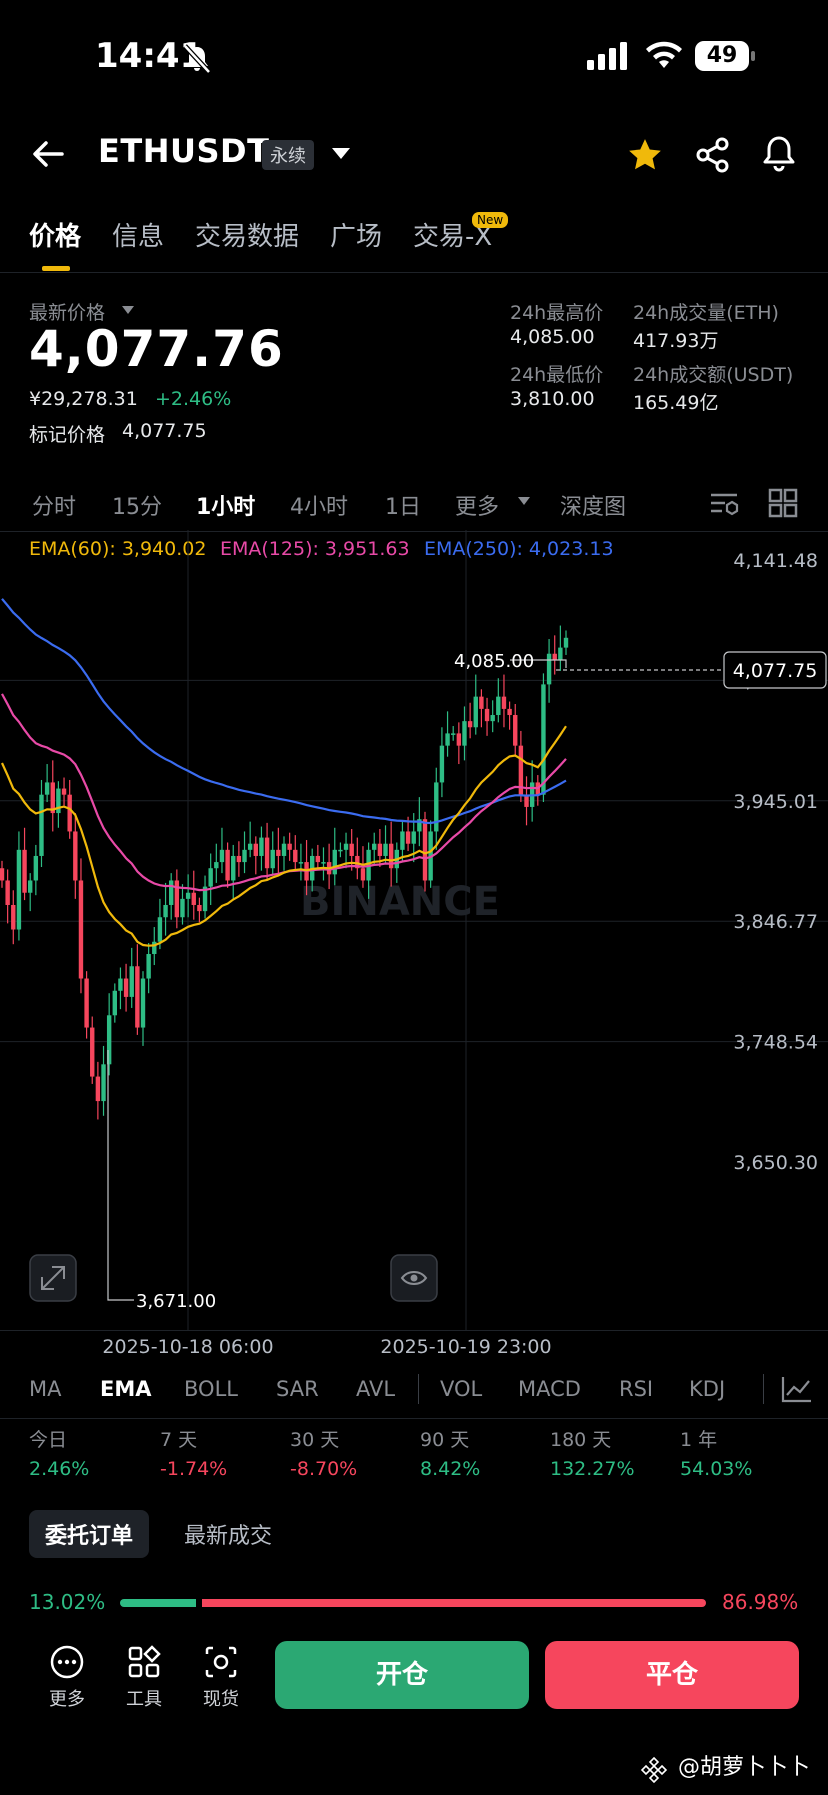  What do you see at coordinates (760, 1602) in the screenshot?
I see `sell-ratio: 86.98%` at bounding box center [760, 1602].